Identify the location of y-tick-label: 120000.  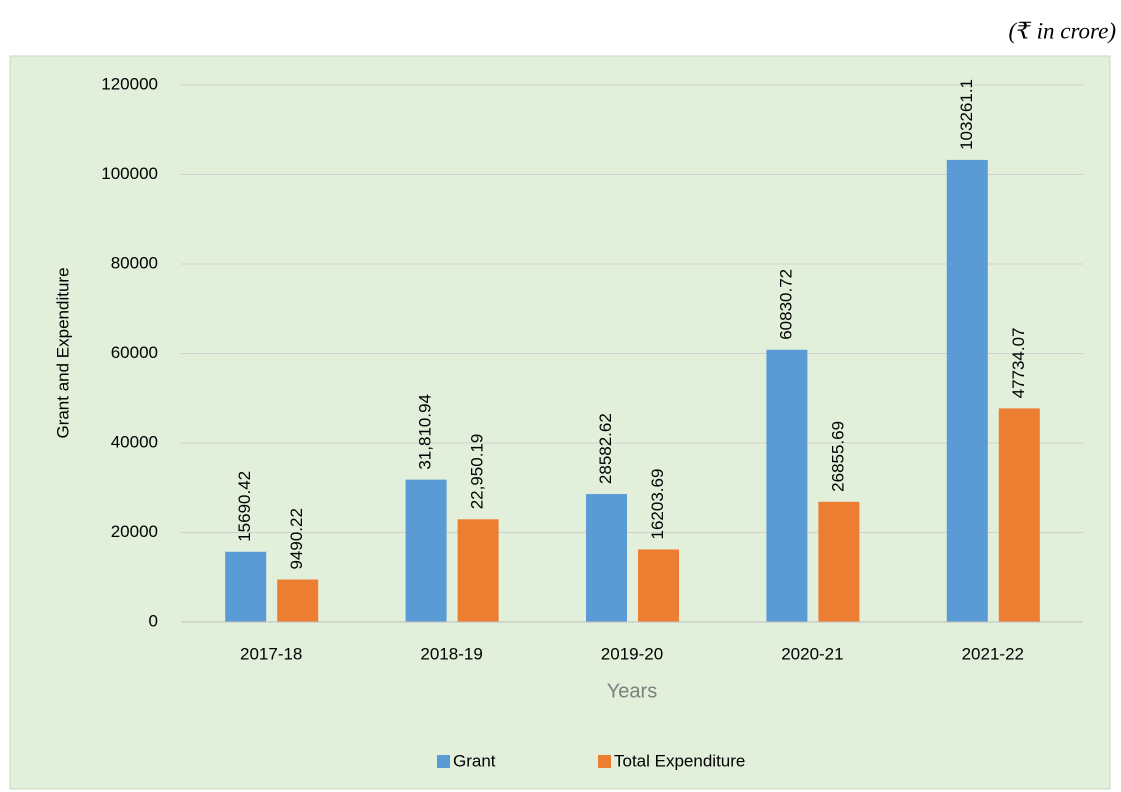
(129, 83).